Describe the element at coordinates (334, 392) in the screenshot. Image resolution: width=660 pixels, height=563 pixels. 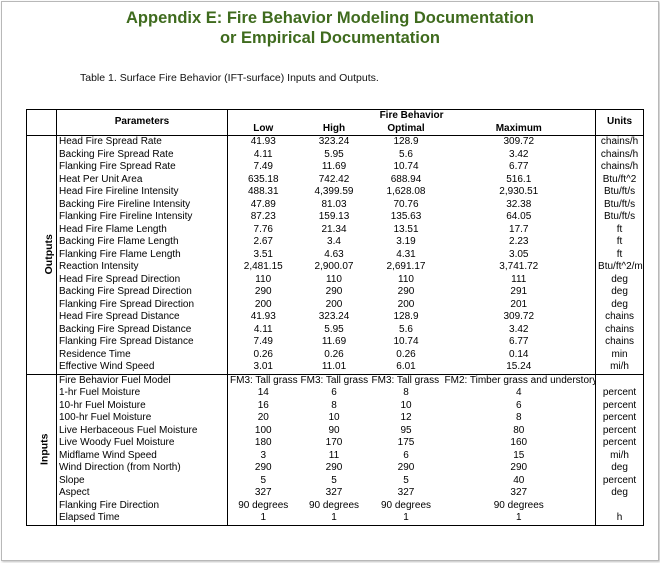
I see `high-cell: 6` at that location.